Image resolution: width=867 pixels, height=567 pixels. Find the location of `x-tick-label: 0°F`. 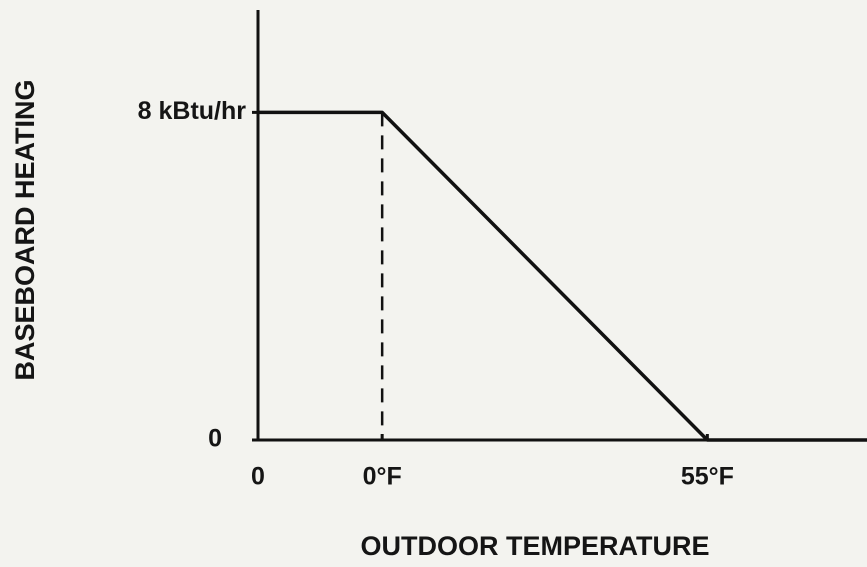

x-tick-label: 0°F is located at coordinates (382, 477).